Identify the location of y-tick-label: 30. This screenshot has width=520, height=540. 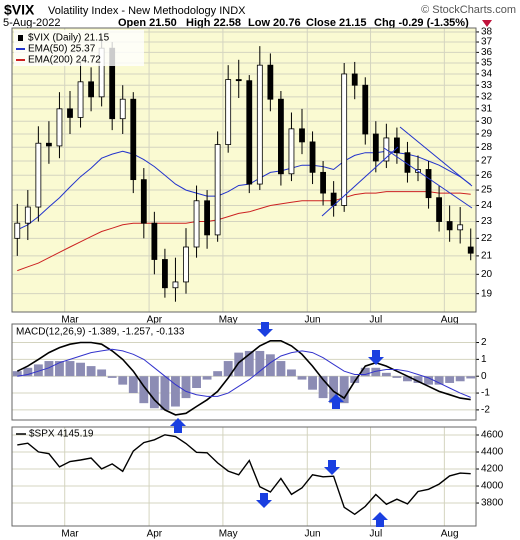
(487, 121).